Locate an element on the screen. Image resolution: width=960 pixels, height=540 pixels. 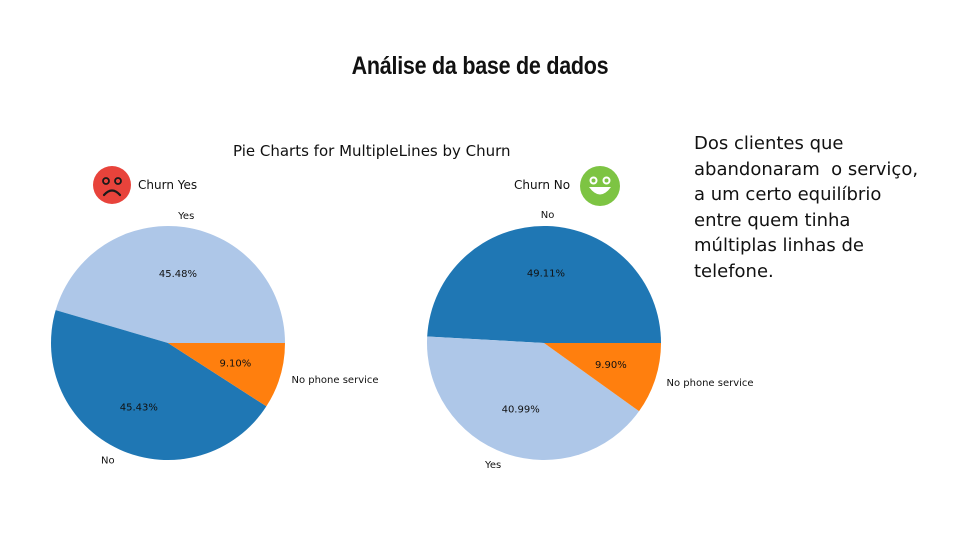
side-text-line: abandonaram o serviço, is located at coordinates (806, 169).